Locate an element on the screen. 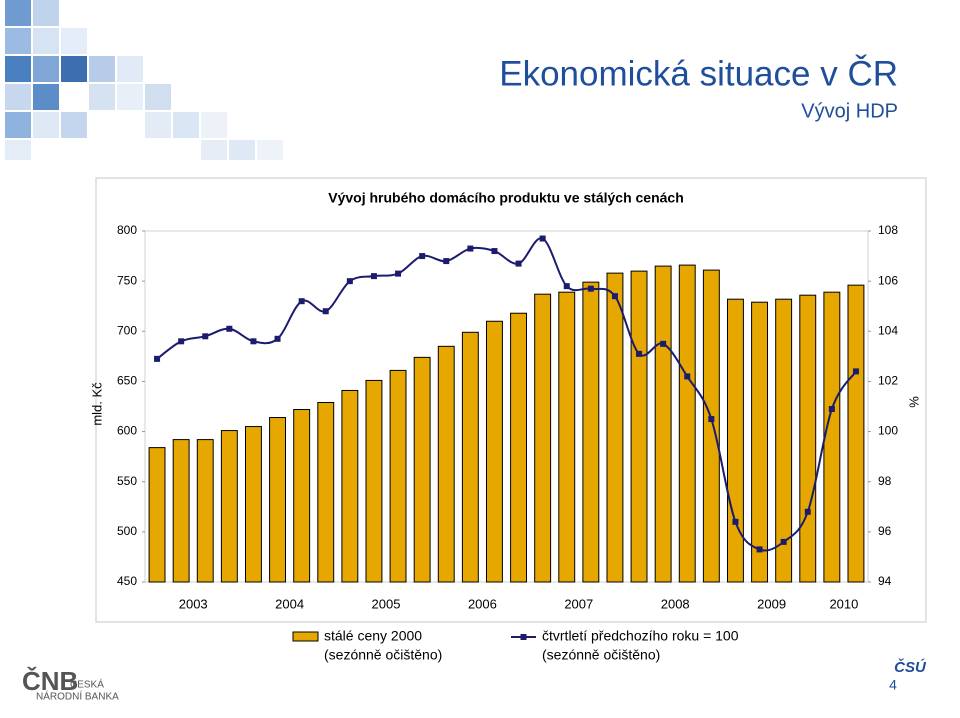 This screenshot has height=718, width=960. y-tick-label: 750 is located at coordinates (127, 280).